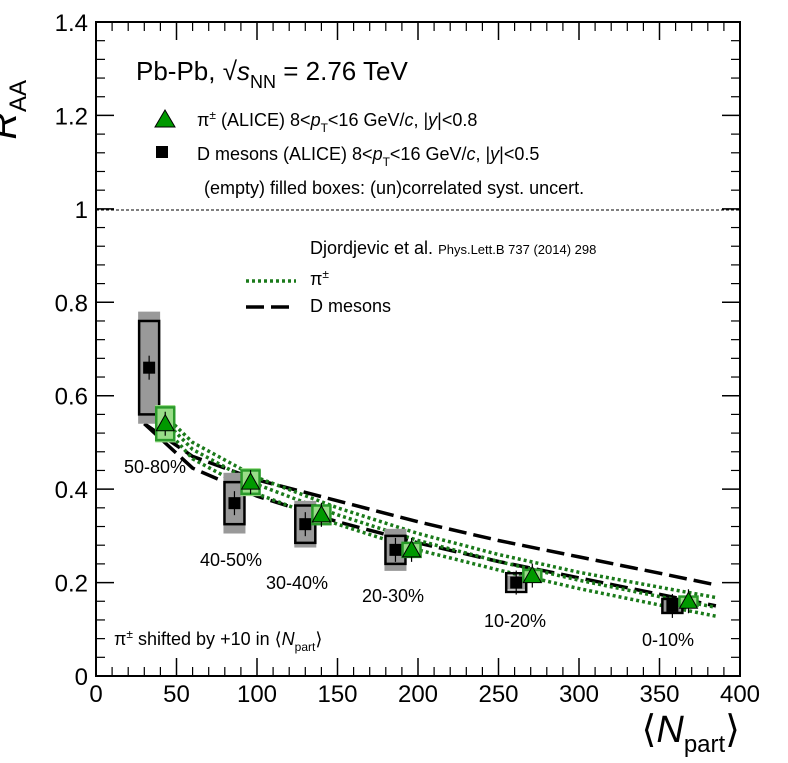 This screenshot has width=788, height=763. What do you see at coordinates (418, 694) in the screenshot?
I see `x-tick-label: 200` at bounding box center [418, 694].